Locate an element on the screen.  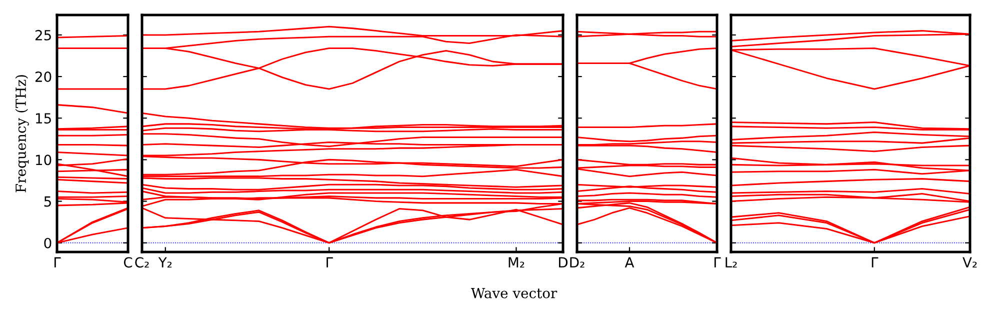
x-tick-label: M₂ is located at coordinates (516, 262).